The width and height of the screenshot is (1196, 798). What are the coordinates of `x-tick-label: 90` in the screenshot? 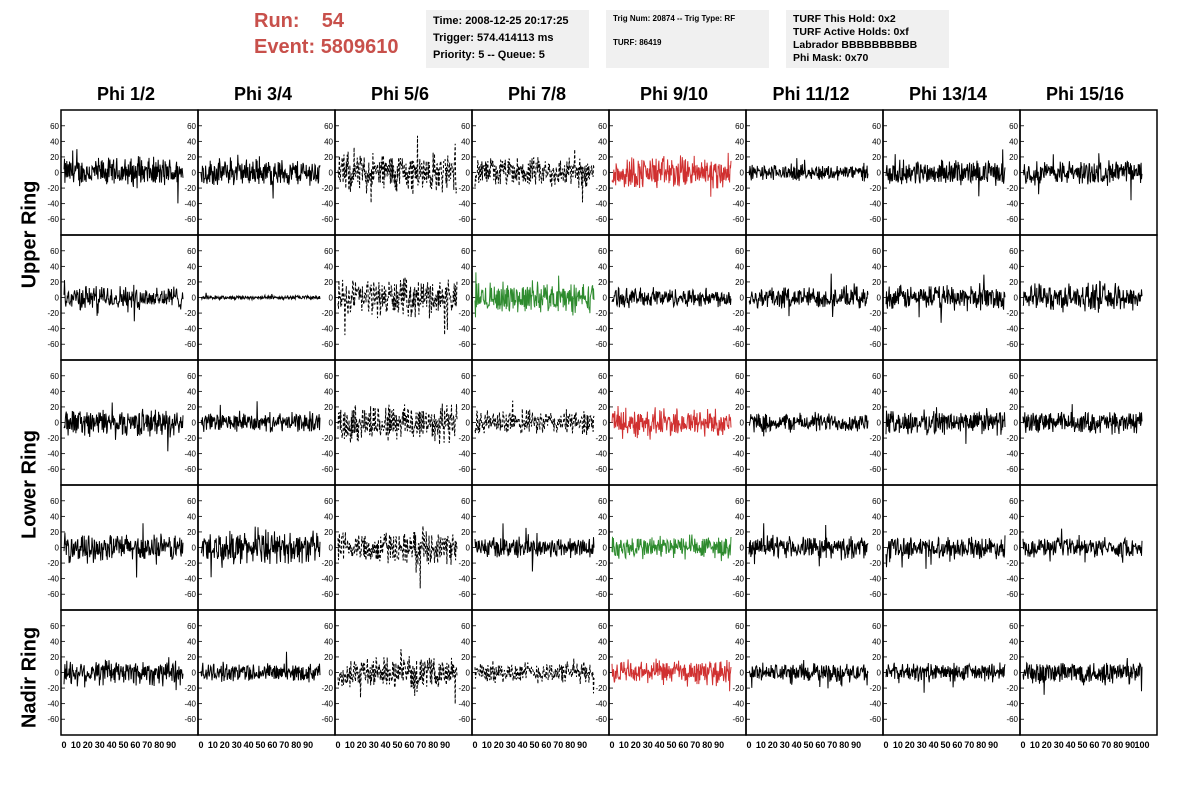 It's located at (445, 745).